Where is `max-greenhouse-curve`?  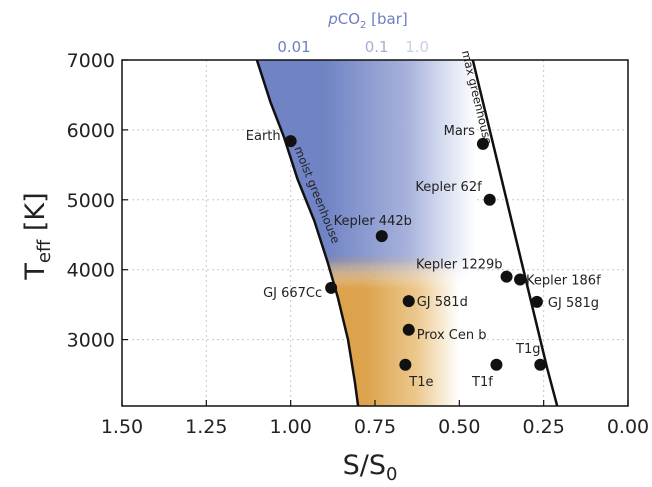 max-greenhouse-curve is located at coordinates (515, 233).